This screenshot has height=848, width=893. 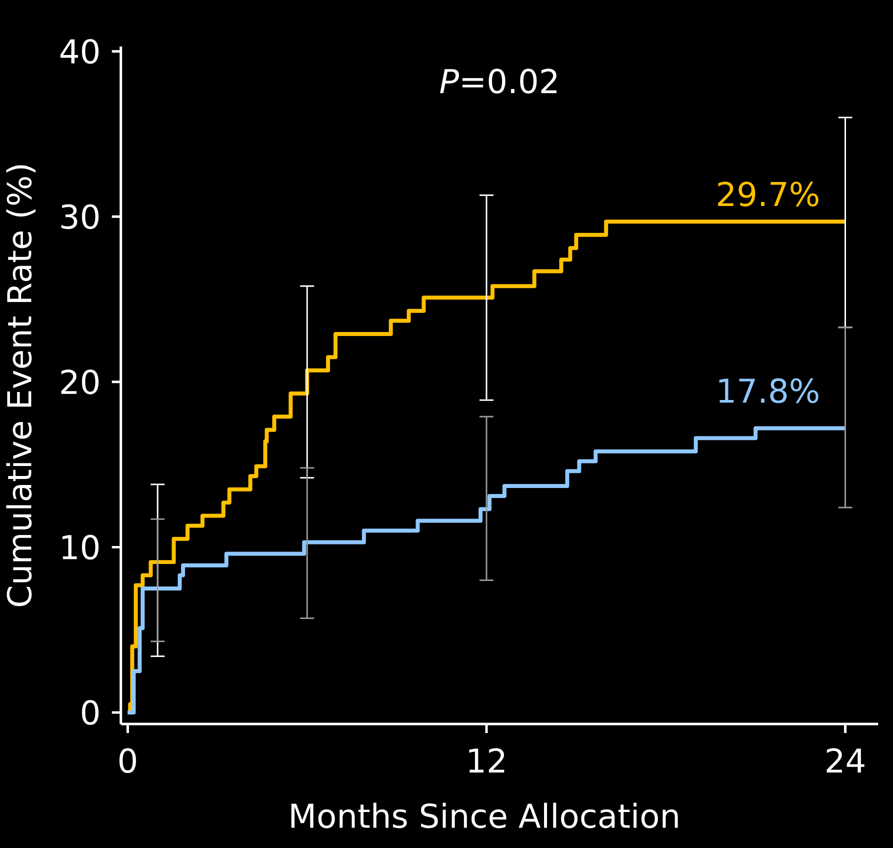 I want to click on x-tick-label: 12, so click(x=486, y=760).